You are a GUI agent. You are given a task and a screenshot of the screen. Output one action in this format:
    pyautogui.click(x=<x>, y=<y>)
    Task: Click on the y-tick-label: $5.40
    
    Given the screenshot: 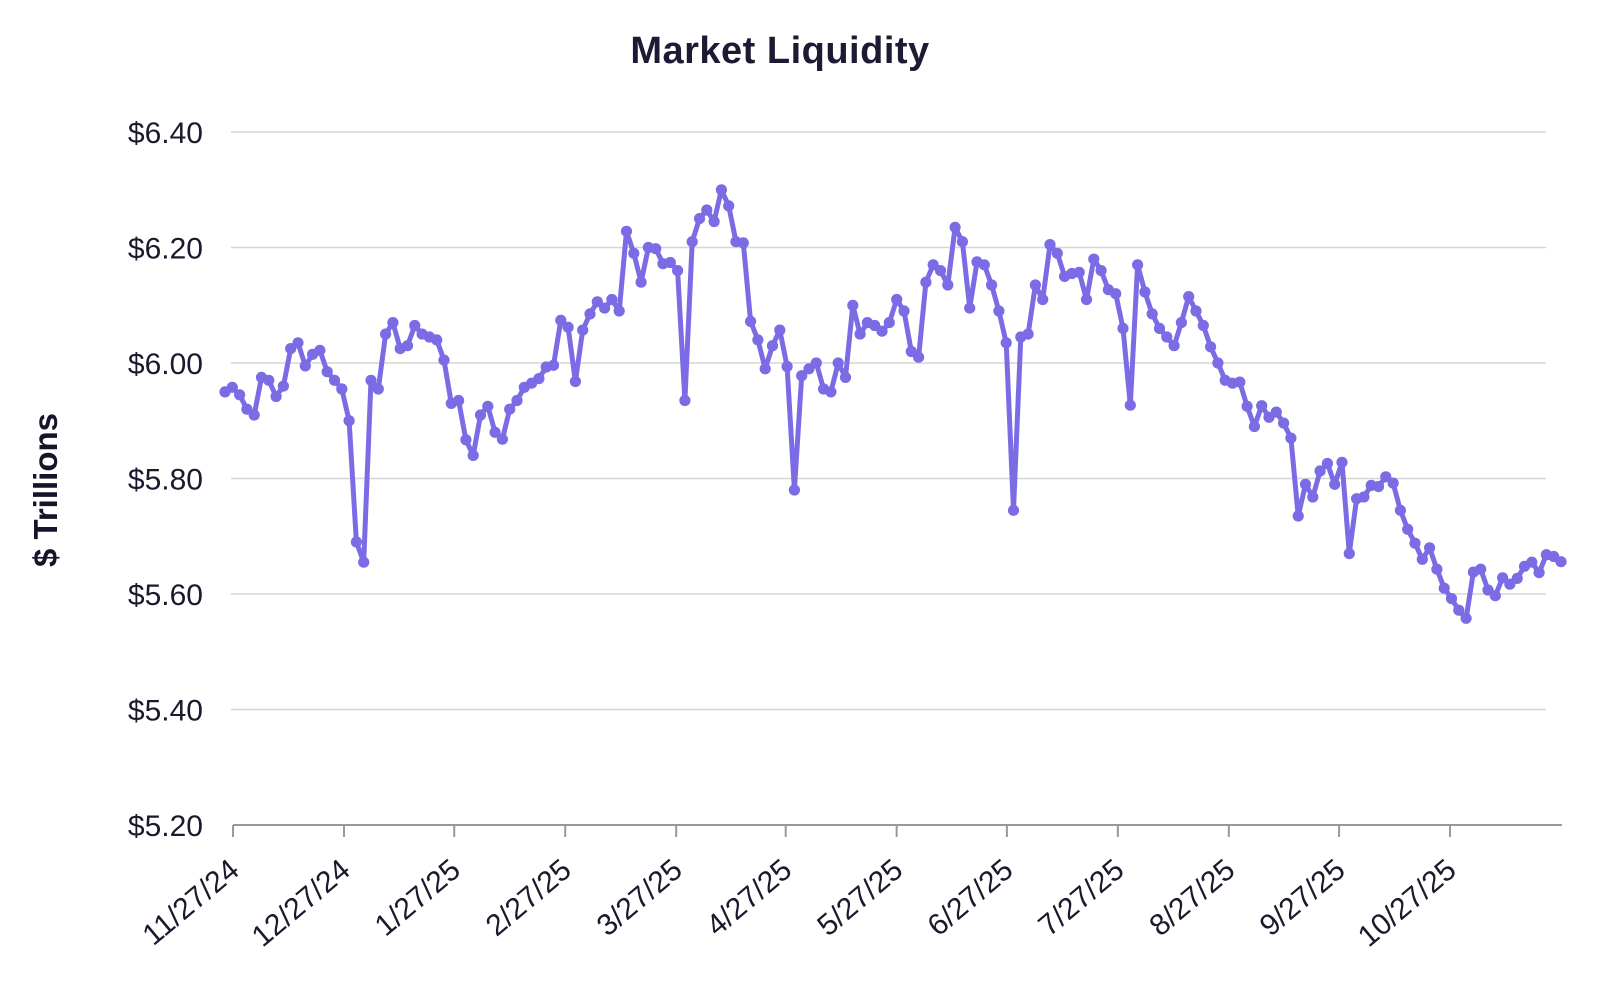 What is the action you would take?
    pyautogui.click(x=165, y=711)
    